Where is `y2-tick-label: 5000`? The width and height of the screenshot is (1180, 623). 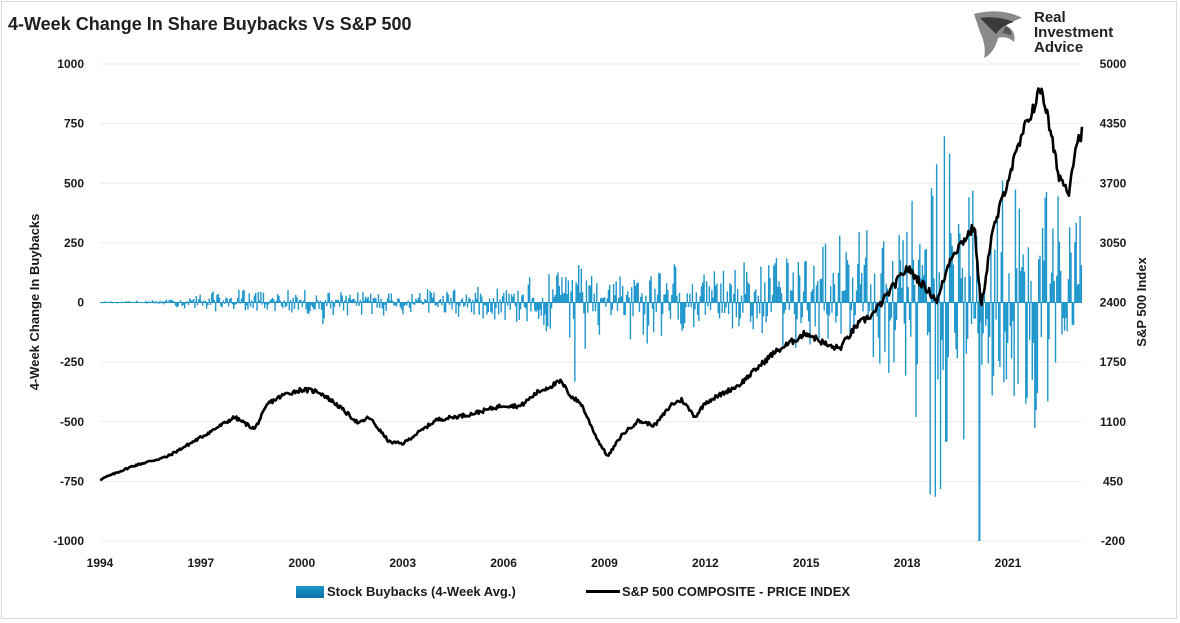 y2-tick-label: 5000 is located at coordinates (1113, 64).